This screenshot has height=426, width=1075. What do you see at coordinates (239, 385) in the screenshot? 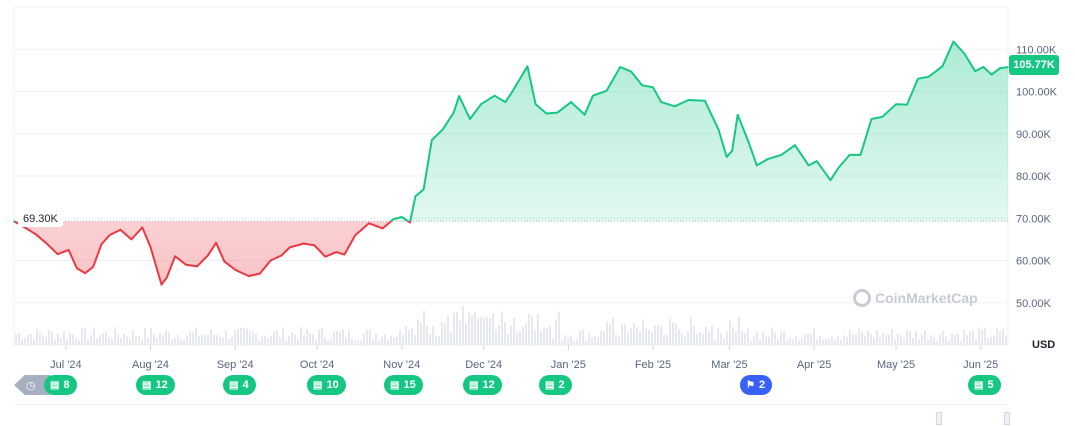
I see `event-badge: ▤ 4` at bounding box center [239, 385].